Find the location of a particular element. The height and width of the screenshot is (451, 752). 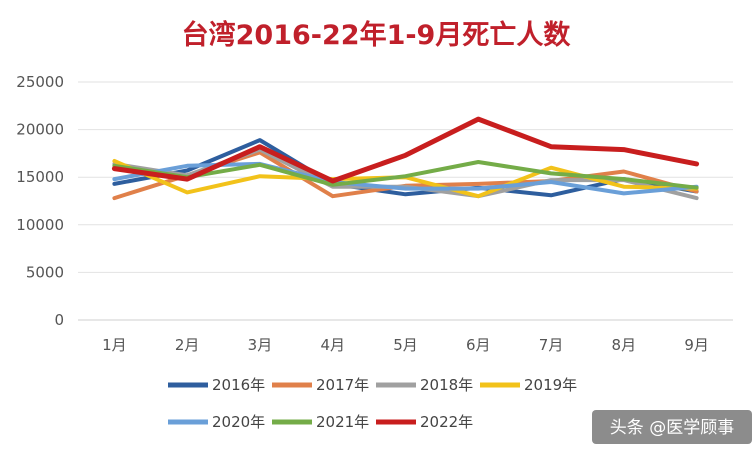

y-tick-label: 15000 is located at coordinates (40, 177).